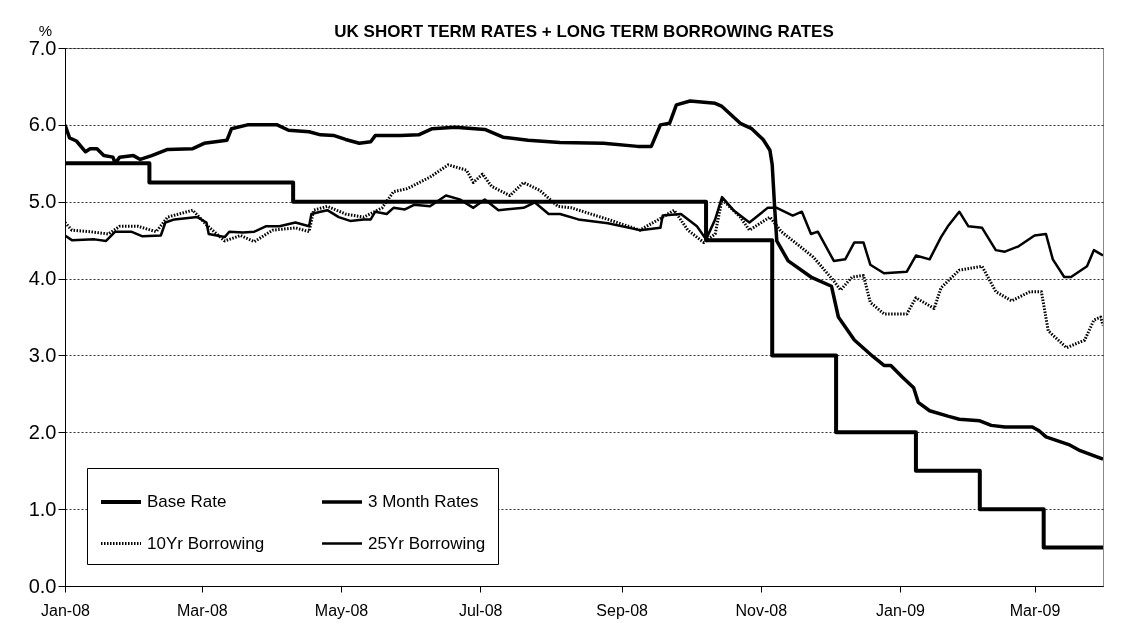  Describe the element at coordinates (202, 610) in the screenshot. I see `x-tick-label: Mar-08` at that location.